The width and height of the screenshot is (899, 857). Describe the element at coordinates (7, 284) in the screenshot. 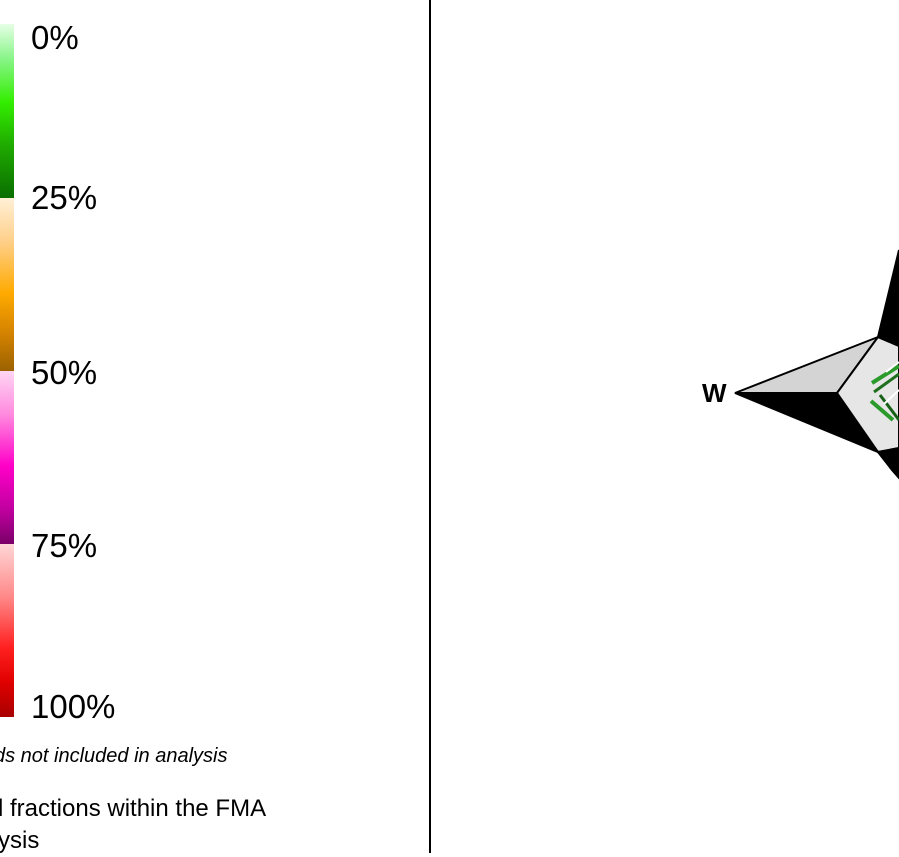

I see `legend-ramp-orange` at that location.